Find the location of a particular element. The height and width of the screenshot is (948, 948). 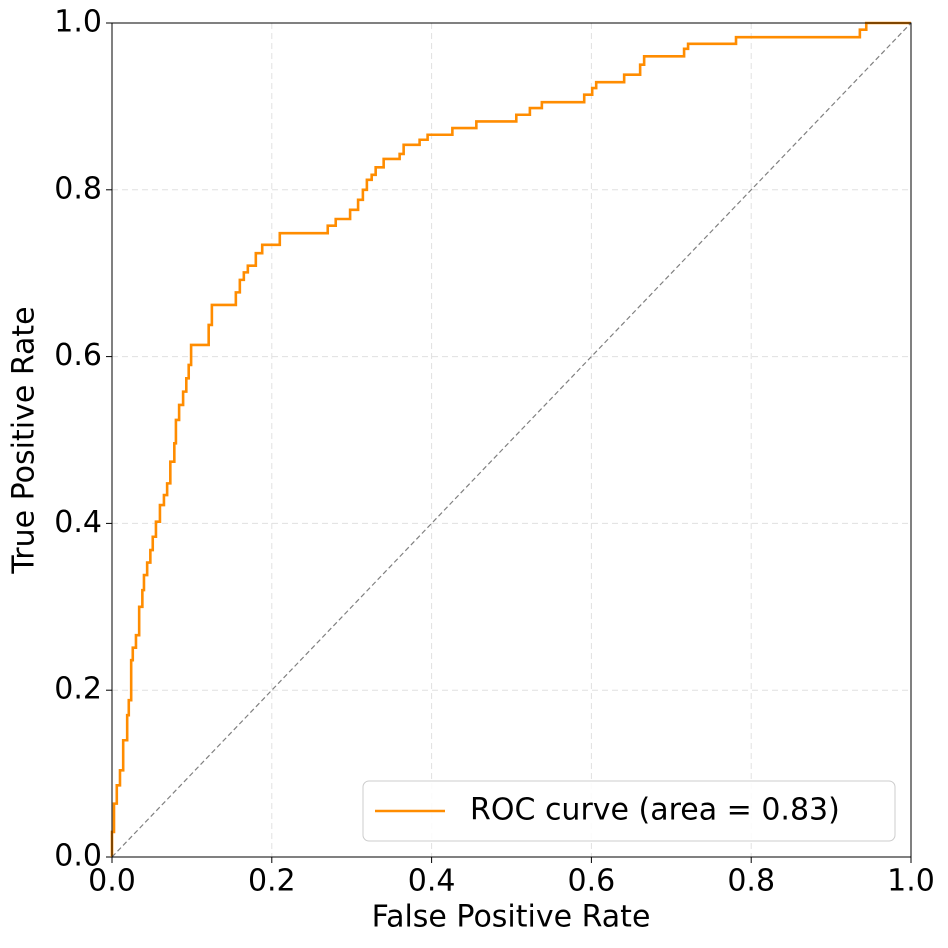

x-axis-label: False Positive Rate is located at coordinates (511, 917).